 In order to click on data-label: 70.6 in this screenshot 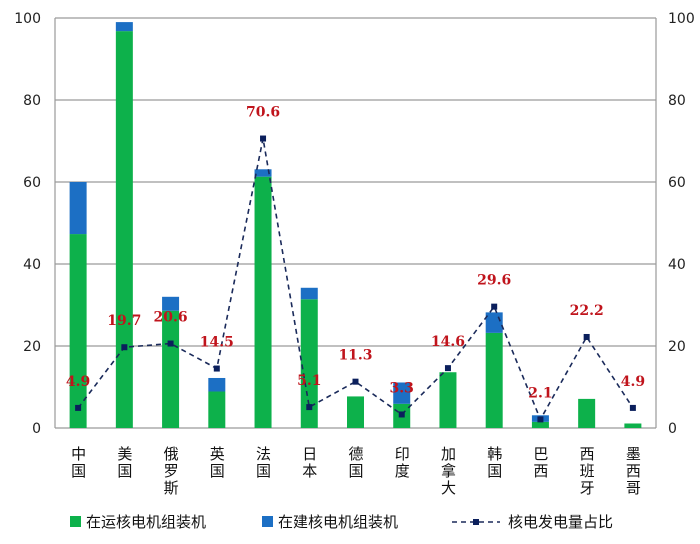, I will do `click(263, 113)`.